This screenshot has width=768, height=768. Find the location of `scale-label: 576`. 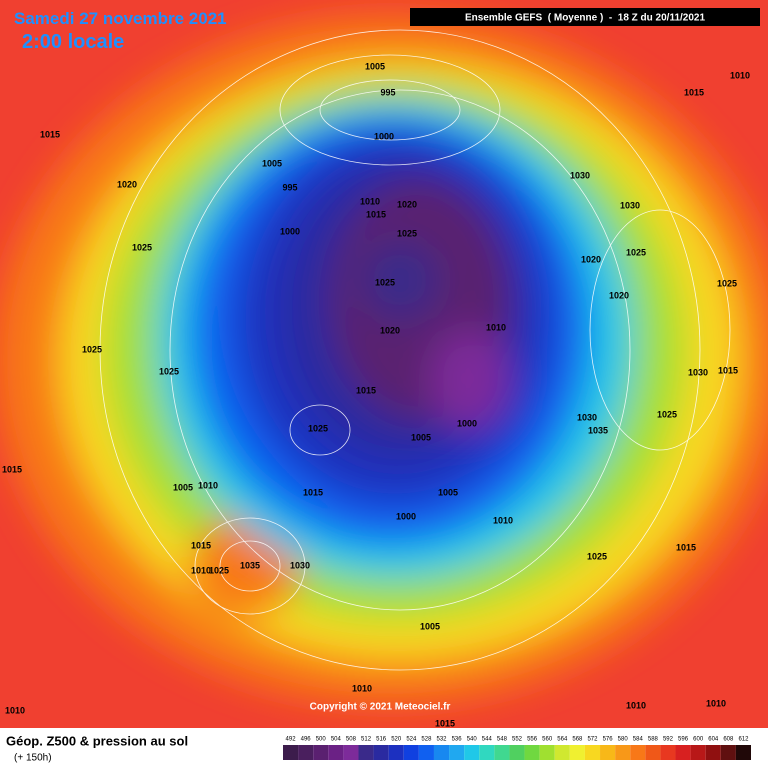

scale-label: 576 is located at coordinates (608, 740).